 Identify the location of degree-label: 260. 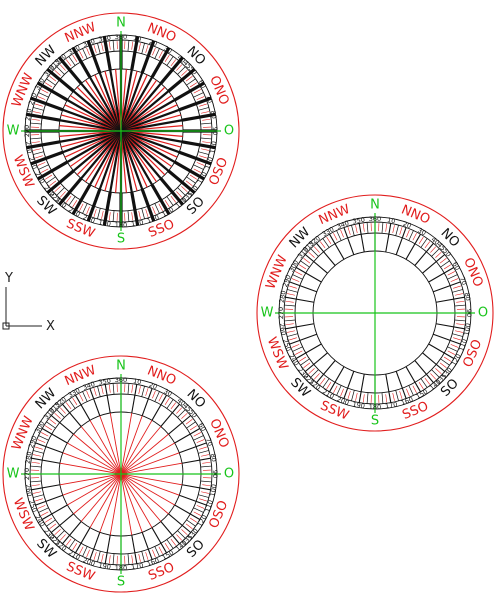
(29, 490).